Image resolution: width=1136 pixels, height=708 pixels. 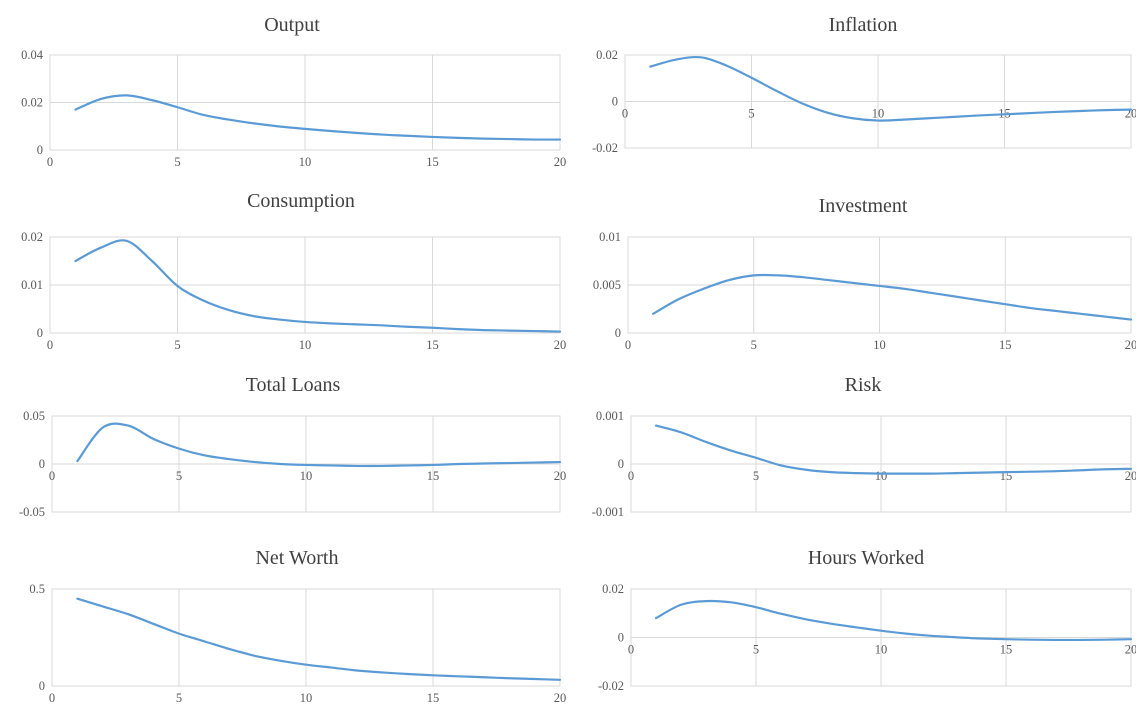 What do you see at coordinates (560, 698) in the screenshot?
I see `net-worth-xtick-label: 20` at bounding box center [560, 698].